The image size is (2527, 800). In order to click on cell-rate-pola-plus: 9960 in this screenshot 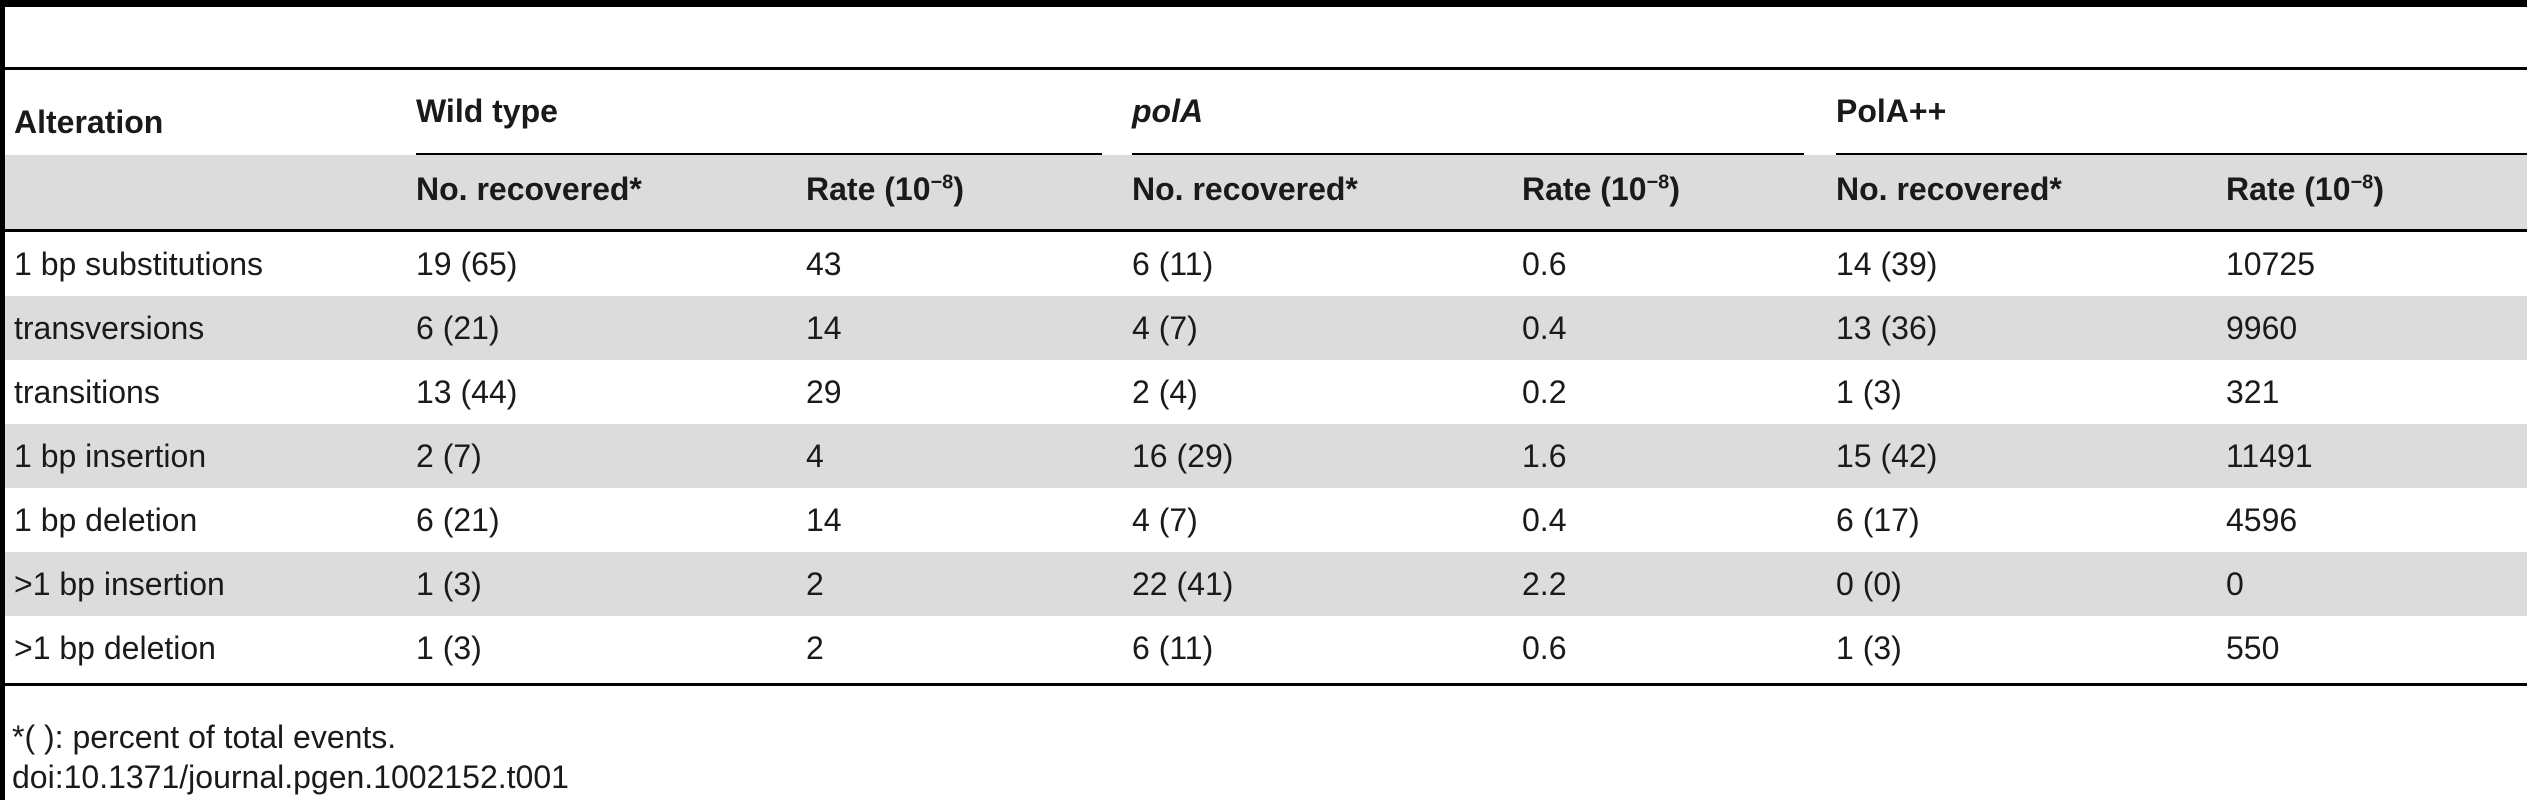, I will do `click(2262, 328)`.